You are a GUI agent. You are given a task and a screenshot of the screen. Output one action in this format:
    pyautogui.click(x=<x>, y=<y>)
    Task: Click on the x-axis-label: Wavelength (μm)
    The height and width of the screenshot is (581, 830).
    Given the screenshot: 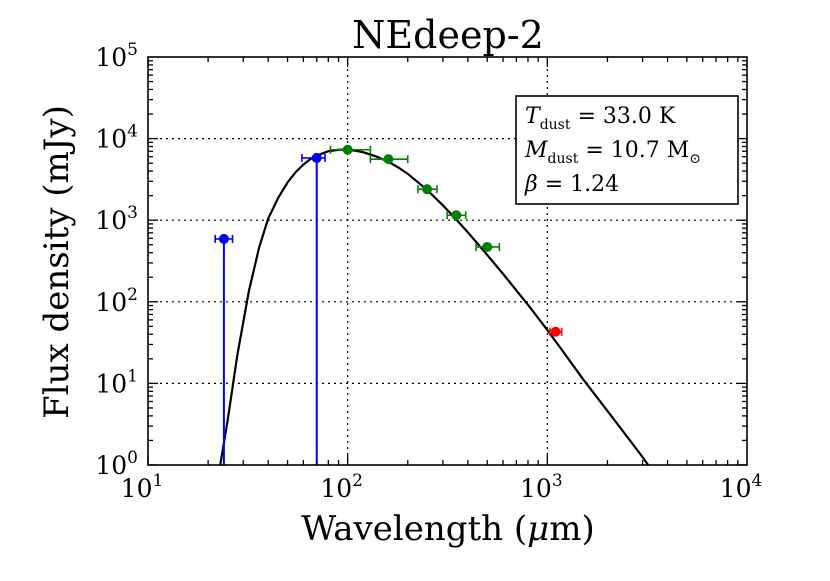 What is the action you would take?
    pyautogui.click(x=448, y=529)
    